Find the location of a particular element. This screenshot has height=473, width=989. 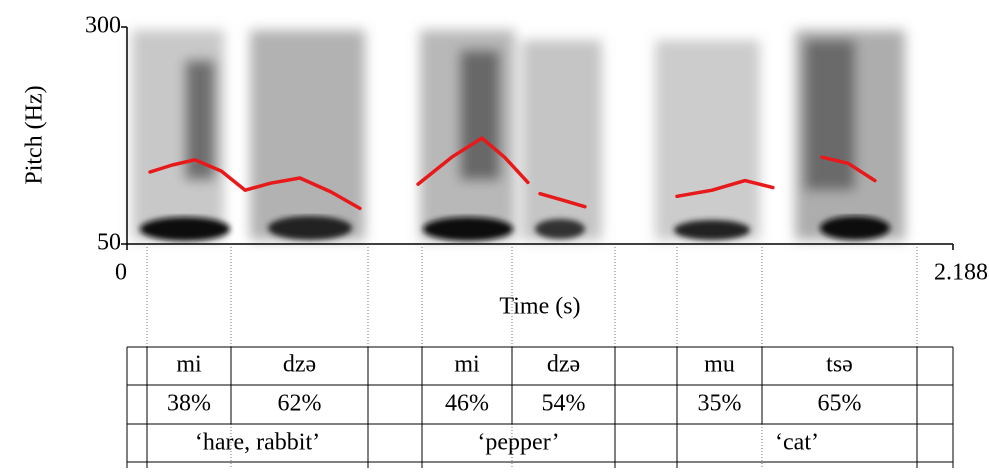

table-cell: mu is located at coordinates (719, 365).